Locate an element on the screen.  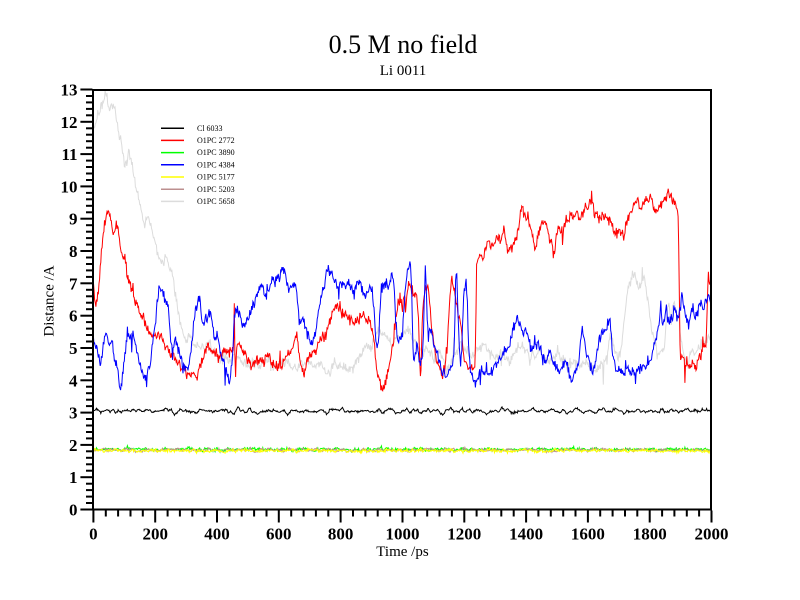
svg-text: 200 is located at coordinates (155, 534).